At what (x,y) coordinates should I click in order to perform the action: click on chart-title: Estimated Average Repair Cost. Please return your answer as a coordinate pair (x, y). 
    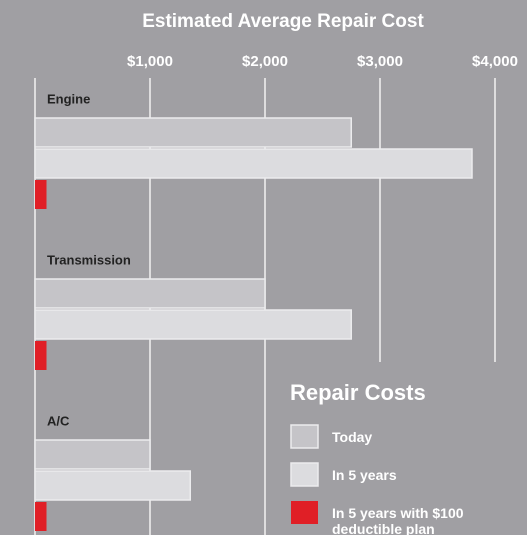
    Looking at the image, I should click on (283, 21).